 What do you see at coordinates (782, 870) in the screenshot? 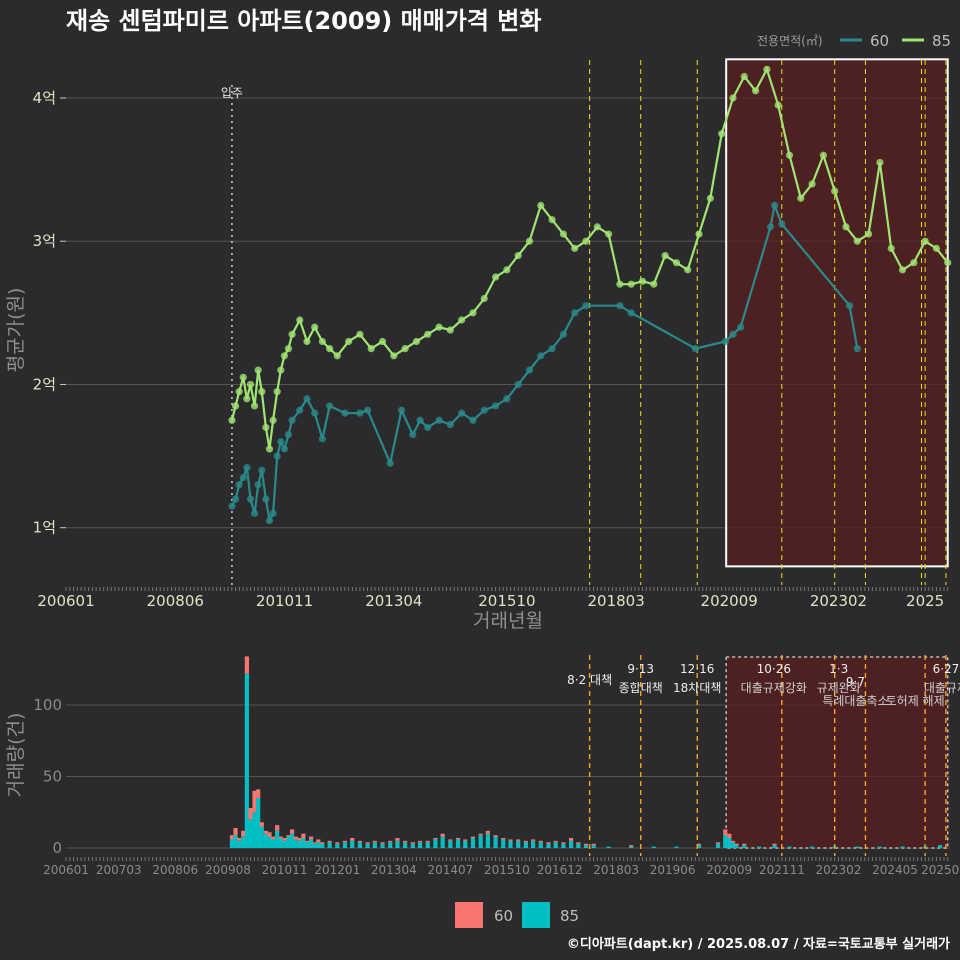
I see `volume-x-tick-13: 202111` at bounding box center [782, 870].